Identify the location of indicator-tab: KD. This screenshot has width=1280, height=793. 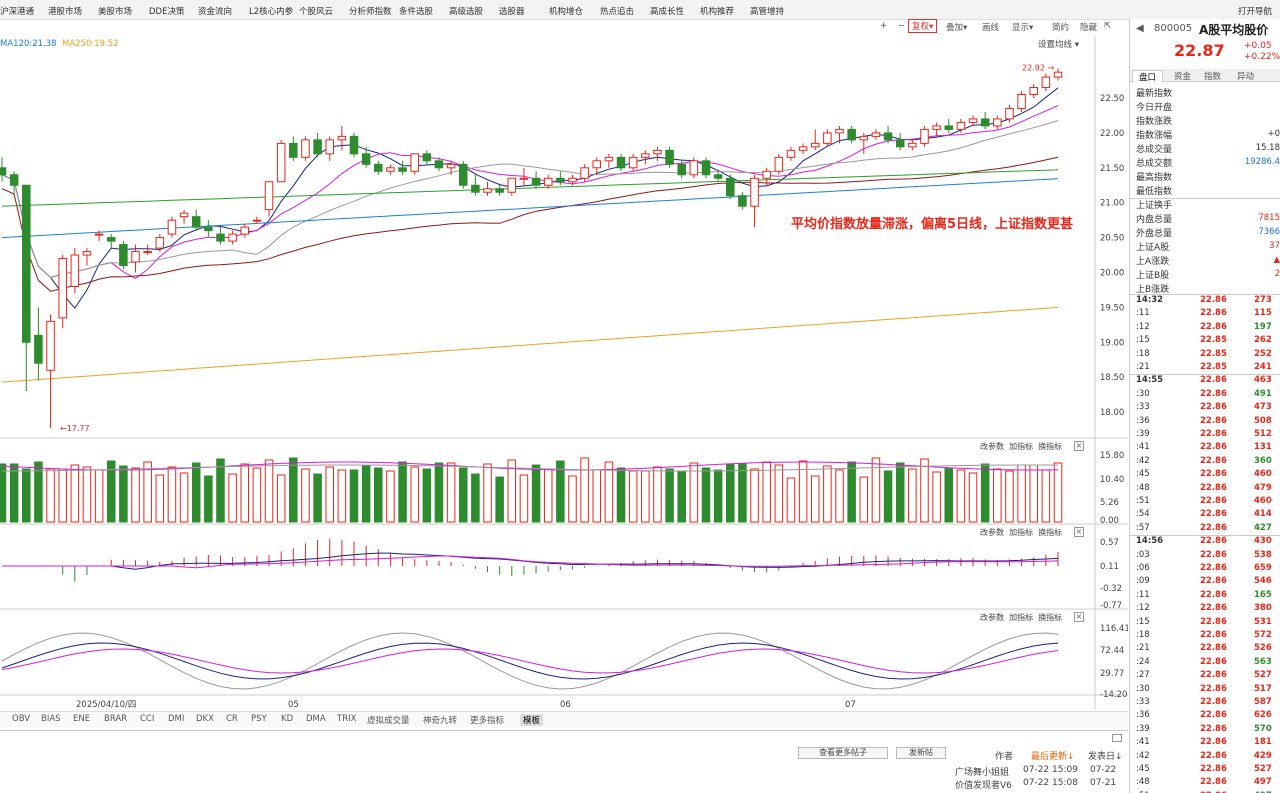
(287, 719).